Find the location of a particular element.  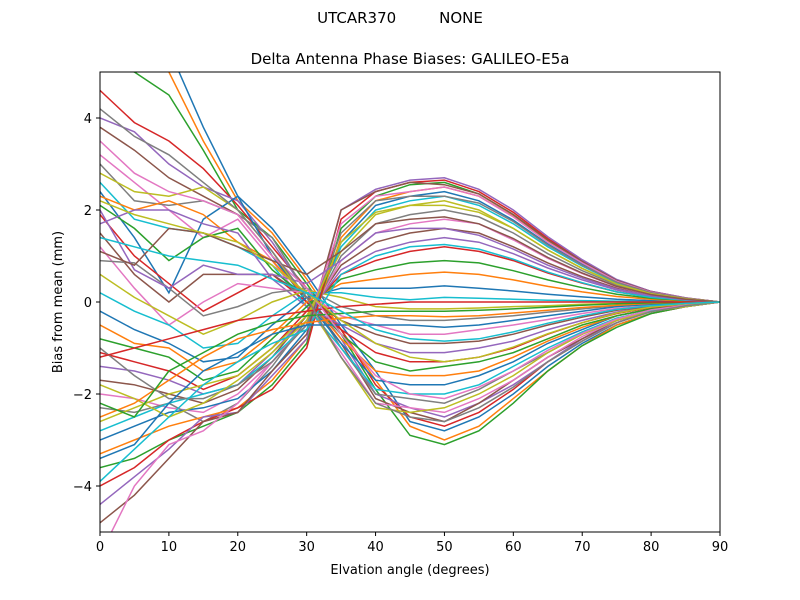

series-line-s45 is located at coordinates (410, 256).